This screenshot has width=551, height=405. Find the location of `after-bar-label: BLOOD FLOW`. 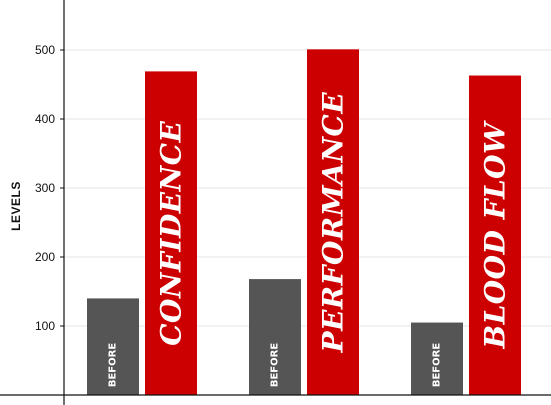

after-bar-label: BLOOD FLOW is located at coordinates (495, 235).